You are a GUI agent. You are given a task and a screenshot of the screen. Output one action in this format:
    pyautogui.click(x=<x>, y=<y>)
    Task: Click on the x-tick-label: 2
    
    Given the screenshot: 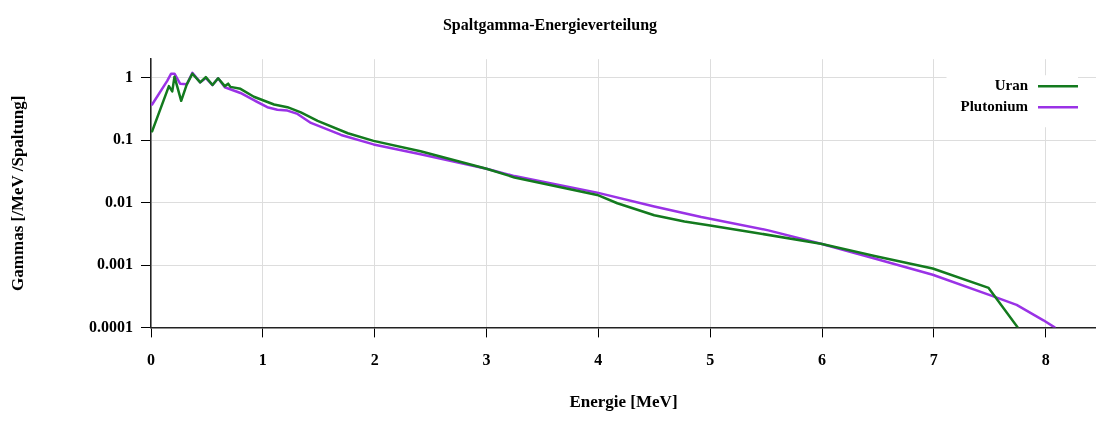 What is the action you would take?
    pyautogui.click(x=374, y=360)
    